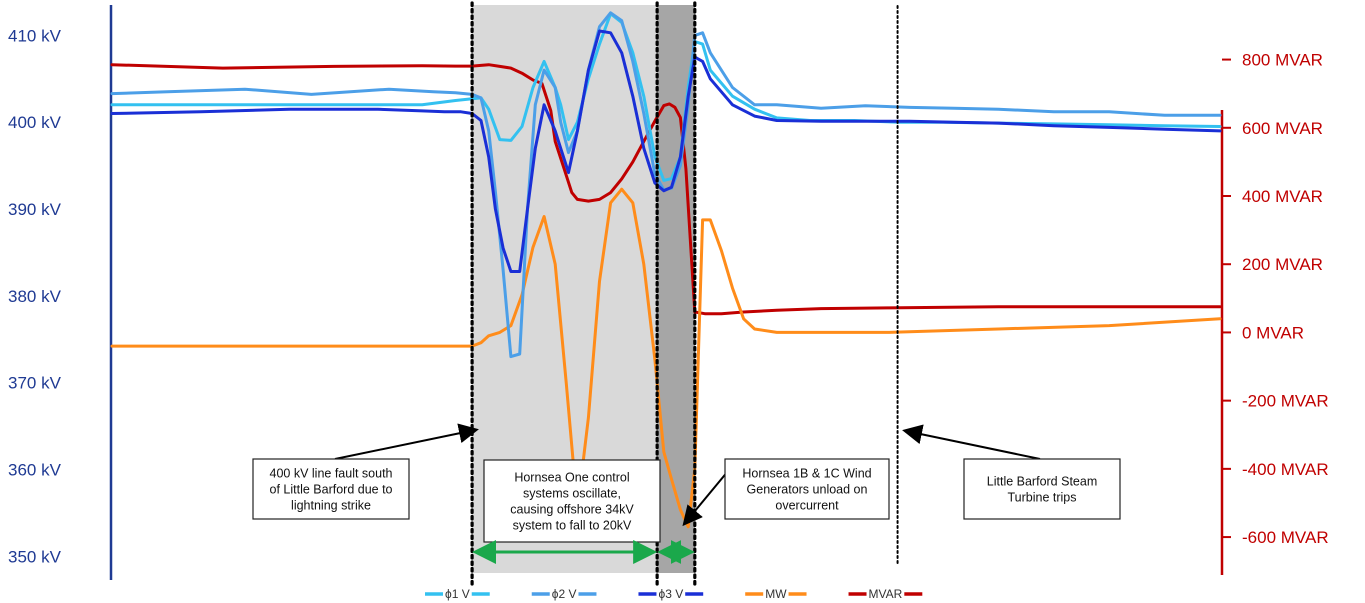 Image resolution: width=1365 pixels, height=603 pixels. What do you see at coordinates (35, 35) in the screenshot?
I see `left-tick-label: 410 kV` at bounding box center [35, 35].